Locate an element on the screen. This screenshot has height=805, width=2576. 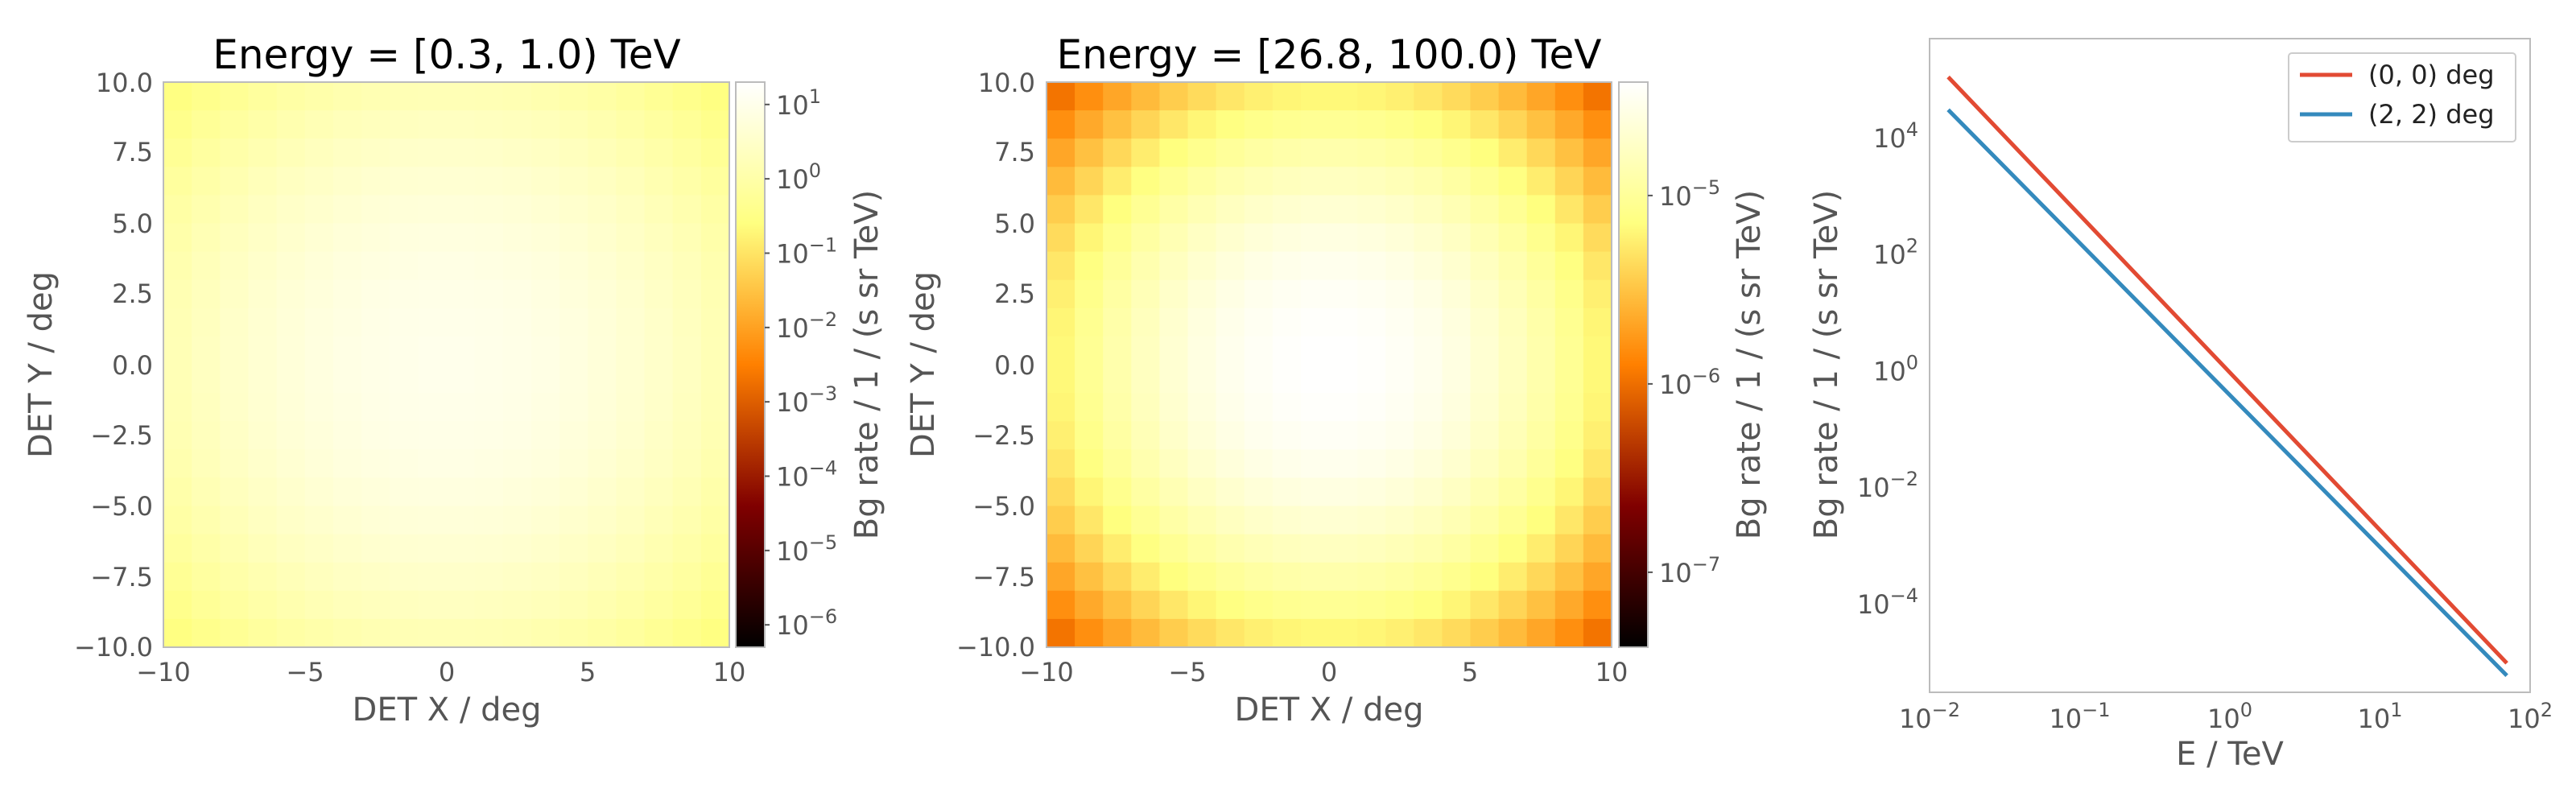
tick-label: 10⁻¹ is located at coordinates (2079, 716).